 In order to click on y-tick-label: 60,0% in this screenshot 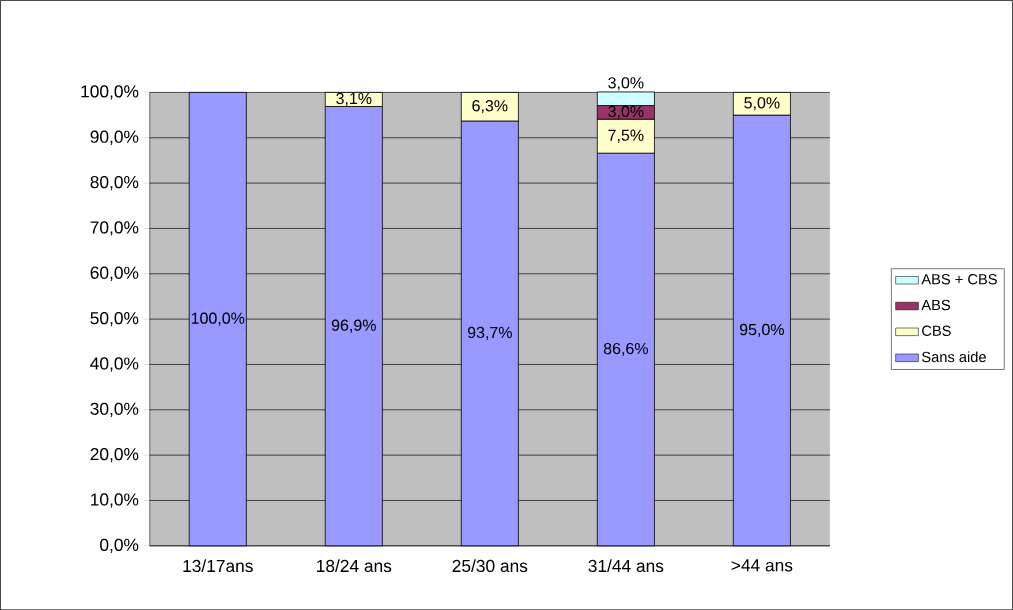, I will do `click(114, 273)`.